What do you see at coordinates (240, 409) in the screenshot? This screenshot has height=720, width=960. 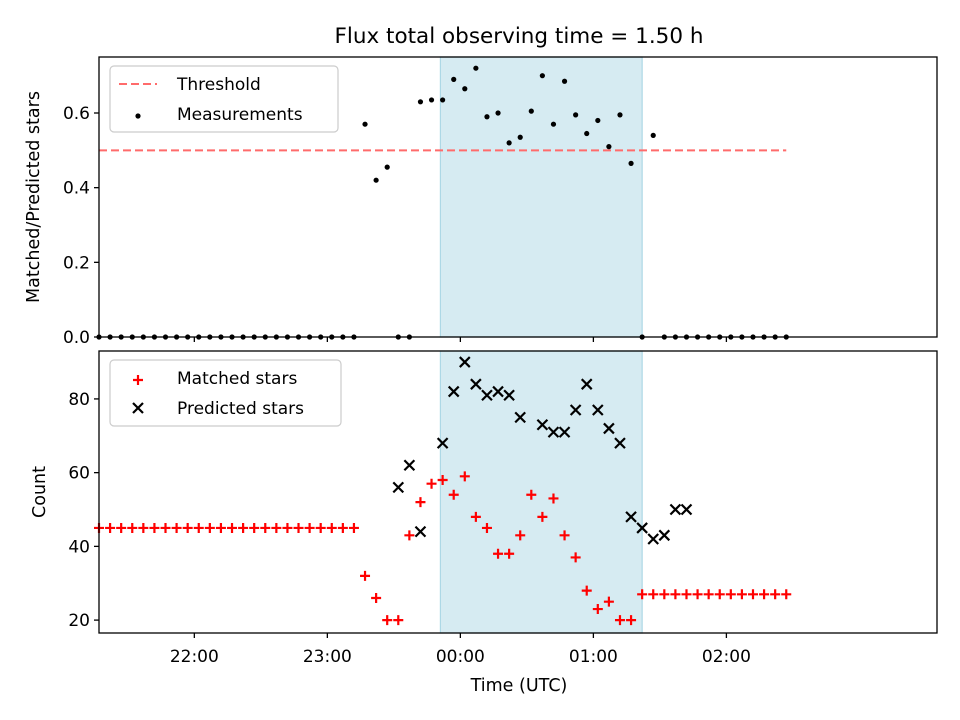 I see `legend-entry-label: Predicted stars` at bounding box center [240, 409].